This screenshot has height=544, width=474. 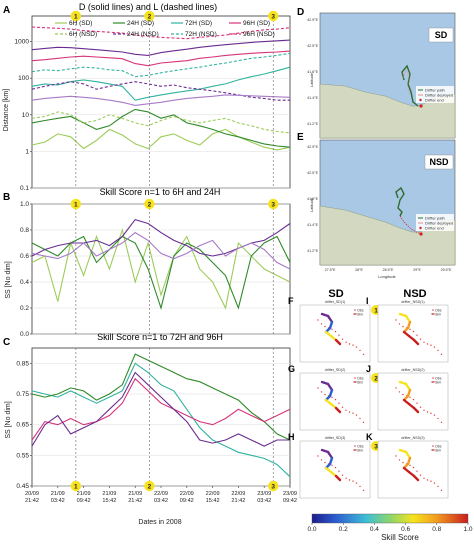 What do you see at coordinates (135, 501) in the screenshot?
I see `xtick-time: 21:42` at bounding box center [135, 501].